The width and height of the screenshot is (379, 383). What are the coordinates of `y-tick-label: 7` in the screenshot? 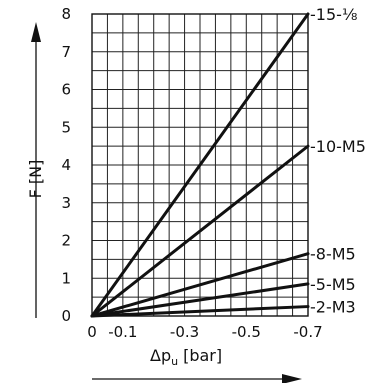 It's located at (66, 52).